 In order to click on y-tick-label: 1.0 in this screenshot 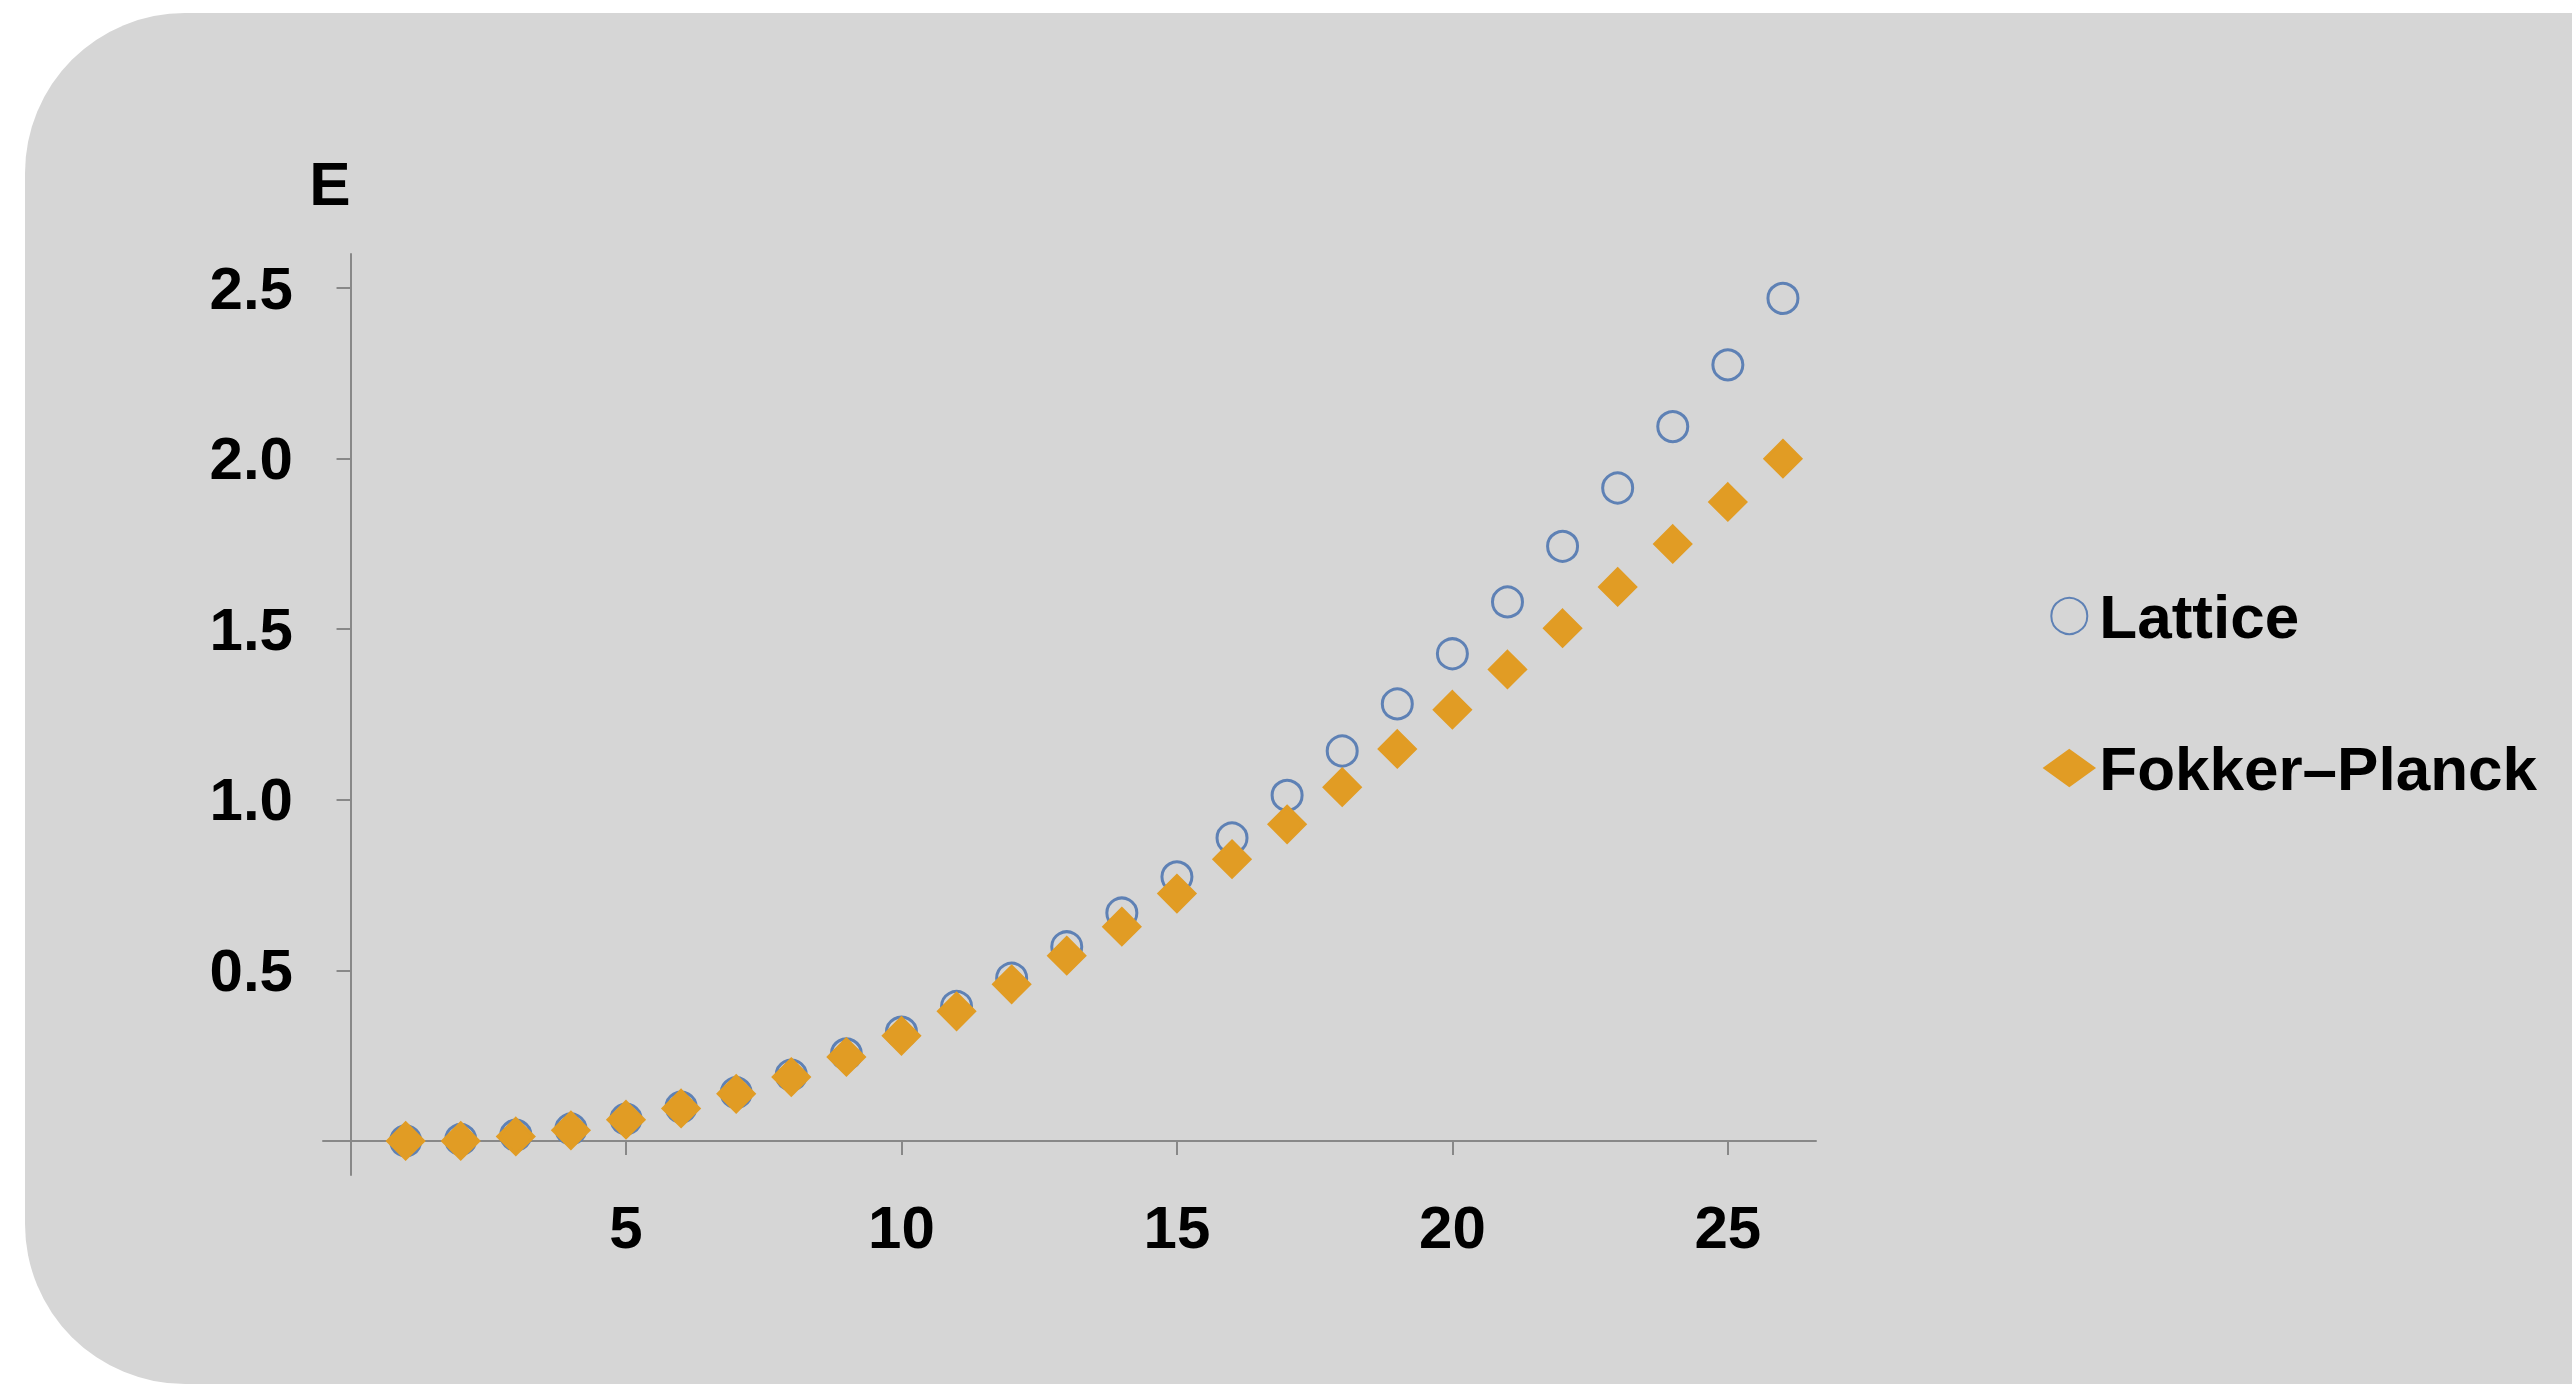, I will do `click(251, 800)`.